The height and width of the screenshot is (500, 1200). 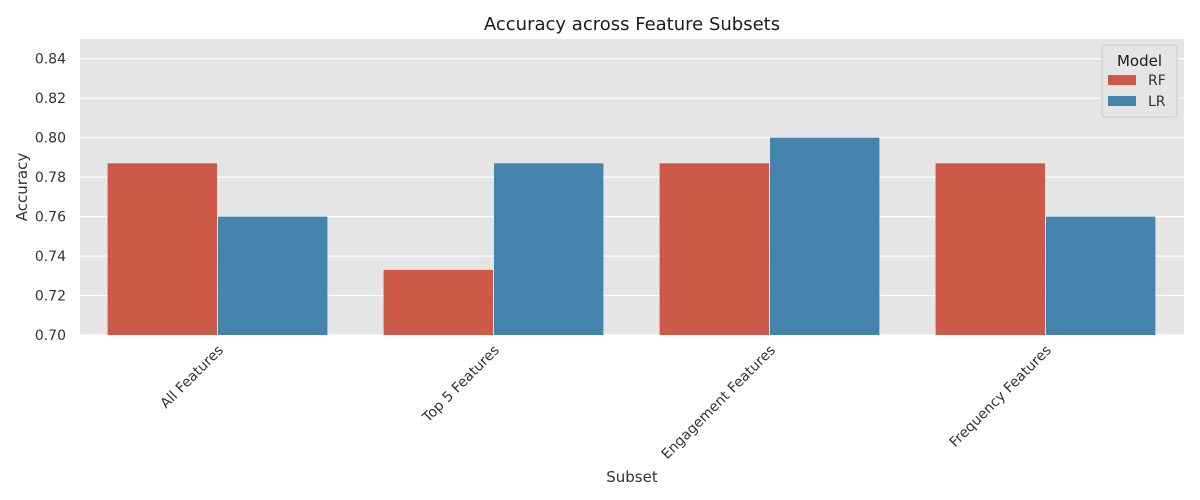 What do you see at coordinates (192, 377) in the screenshot?
I see `x-tick-label: All Features` at bounding box center [192, 377].